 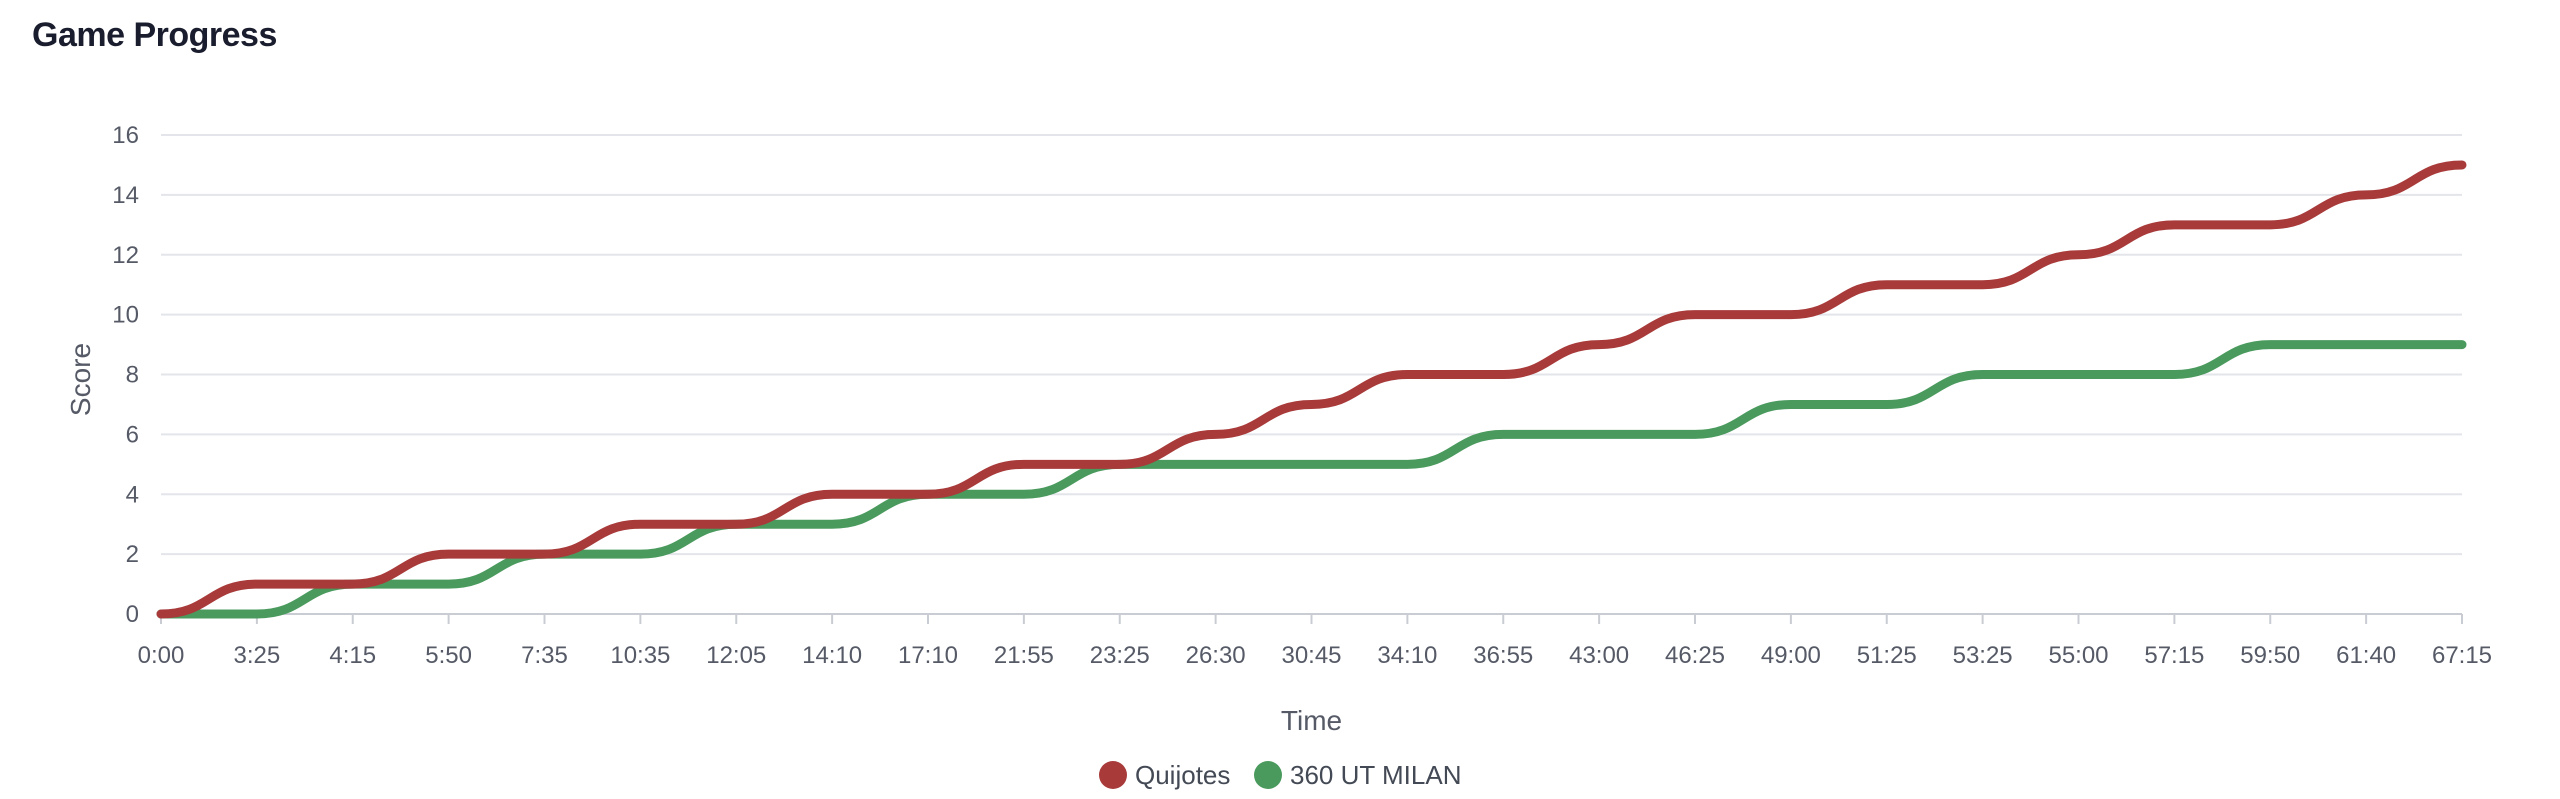 What do you see at coordinates (2366, 655) in the screenshot?
I see `x-tick-label: 61:40` at bounding box center [2366, 655].